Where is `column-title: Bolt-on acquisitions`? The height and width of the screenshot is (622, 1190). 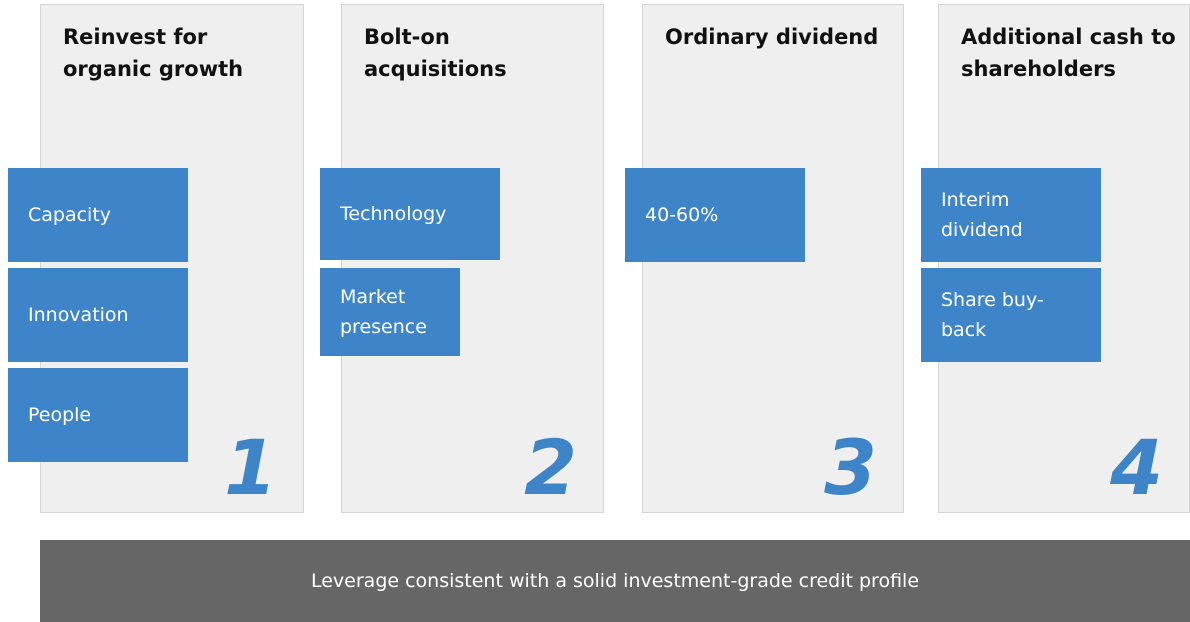
column-title: Bolt-on acquisitions is located at coordinates (435, 53).